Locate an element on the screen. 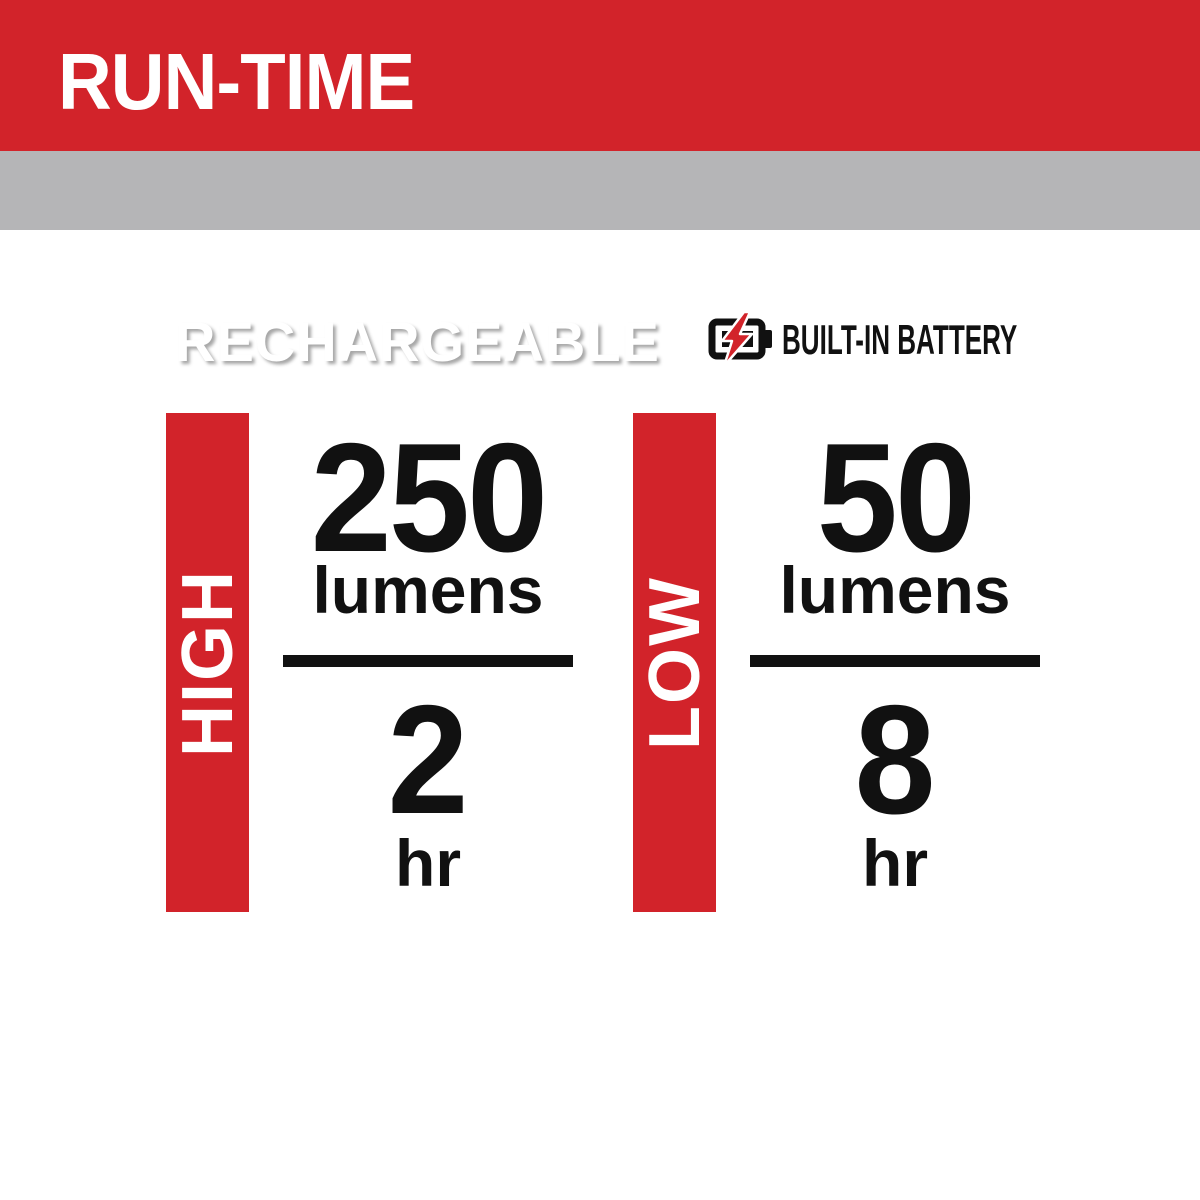 The image size is (1200, 1200). low-lumens-value: 50 is located at coordinates (896, 497).